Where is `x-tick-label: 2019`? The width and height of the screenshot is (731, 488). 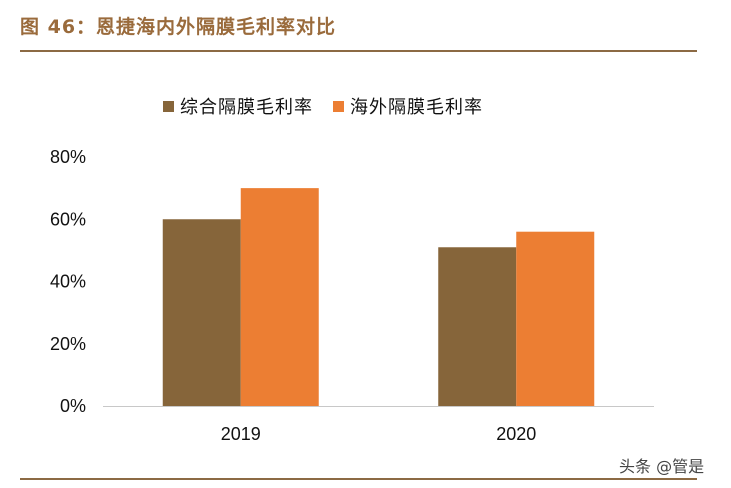 x-tick-label: 2019 is located at coordinates (241, 434).